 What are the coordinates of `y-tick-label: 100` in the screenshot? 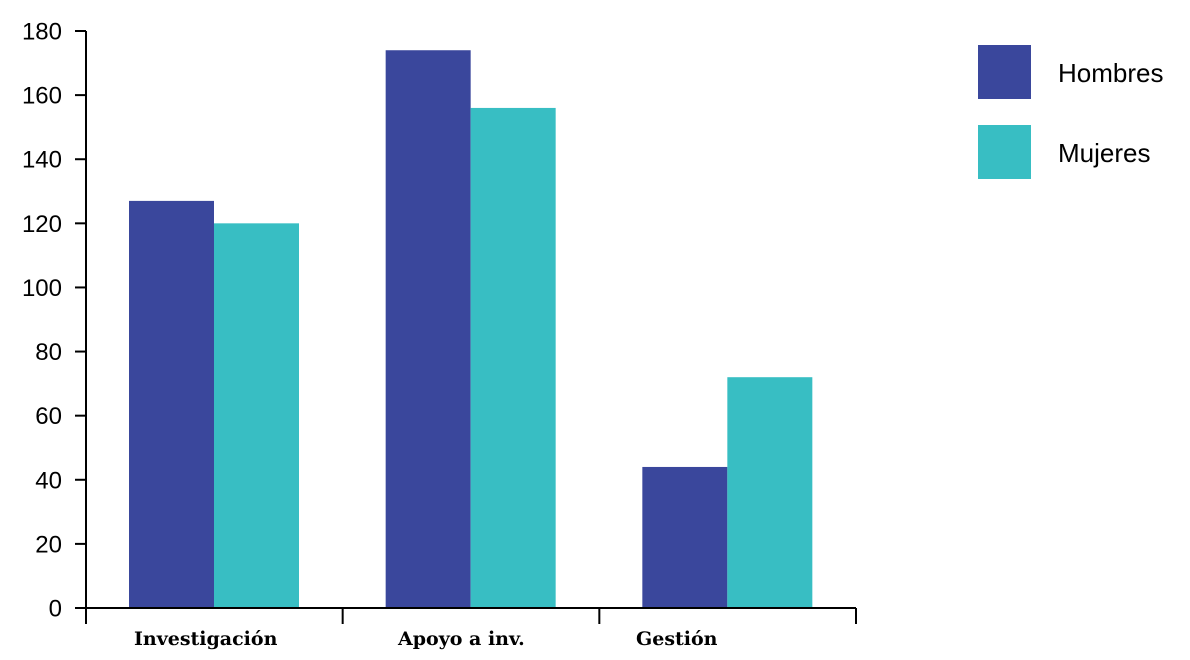 It's located at (42, 288).